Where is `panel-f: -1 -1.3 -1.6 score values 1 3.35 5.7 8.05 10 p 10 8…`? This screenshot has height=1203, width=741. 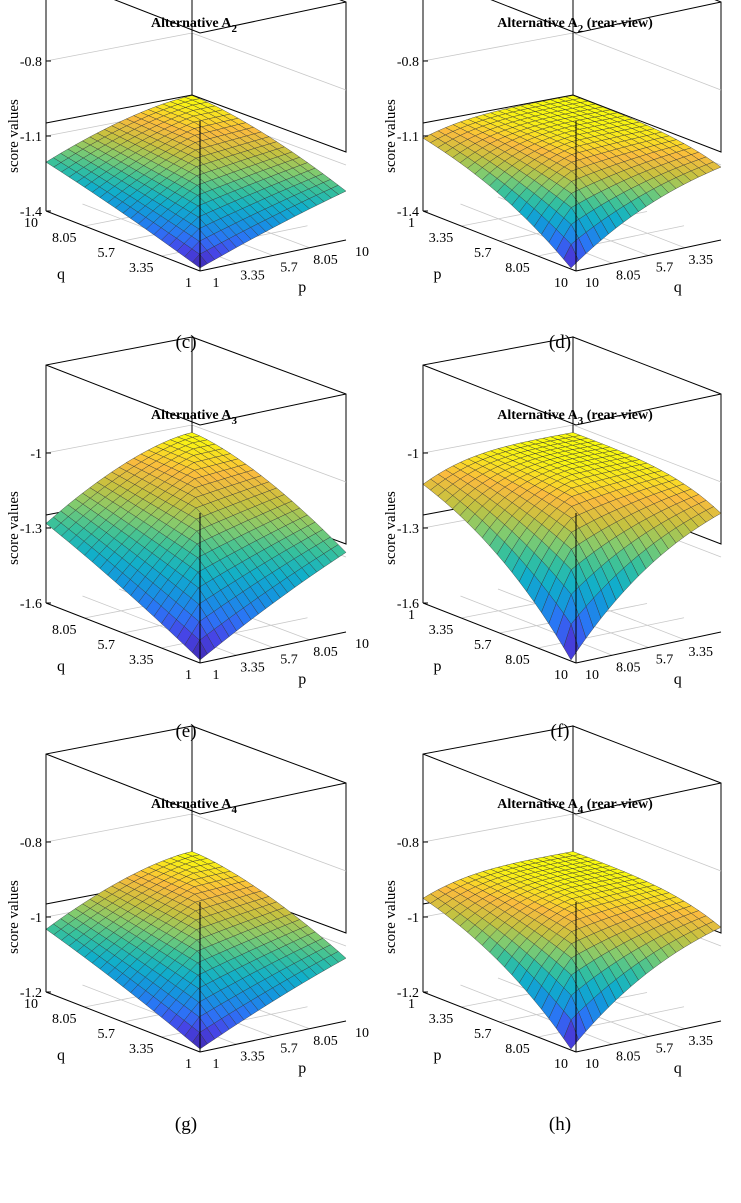 panel-f: -1 -1.3 -1.6 score values 1 3.35 5.7 8.05 10 p 10 8… is located at coordinates (552, 512).